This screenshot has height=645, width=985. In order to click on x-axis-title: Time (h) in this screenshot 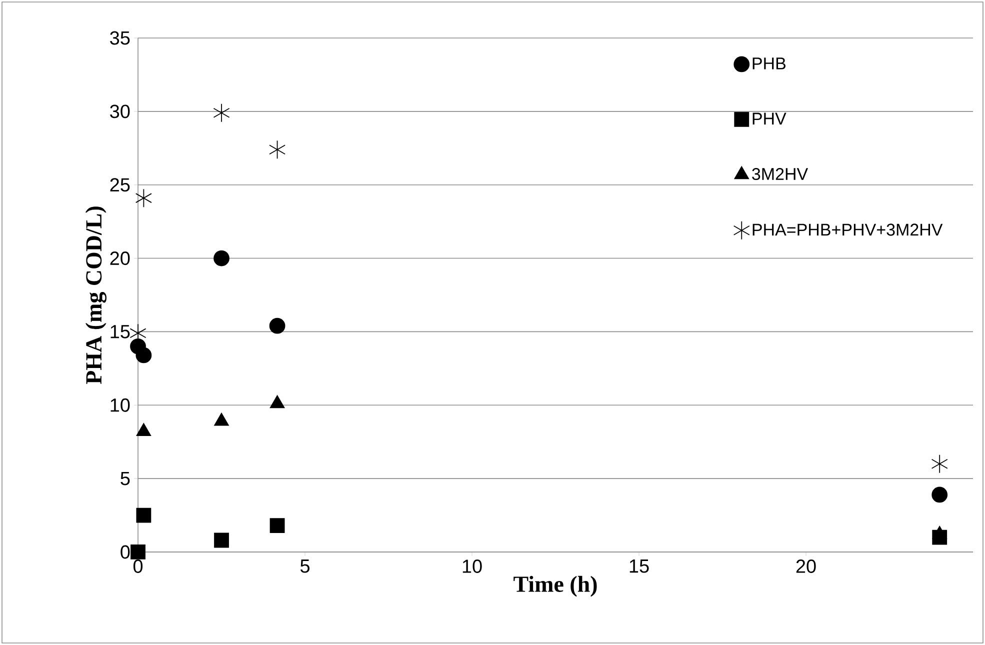, I will do `click(555, 586)`.